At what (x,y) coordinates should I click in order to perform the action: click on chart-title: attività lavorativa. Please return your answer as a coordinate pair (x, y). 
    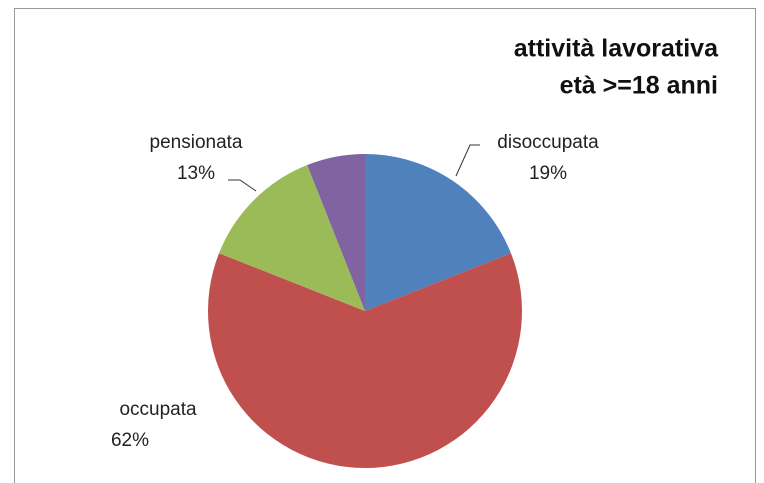
    Looking at the image, I should click on (616, 49).